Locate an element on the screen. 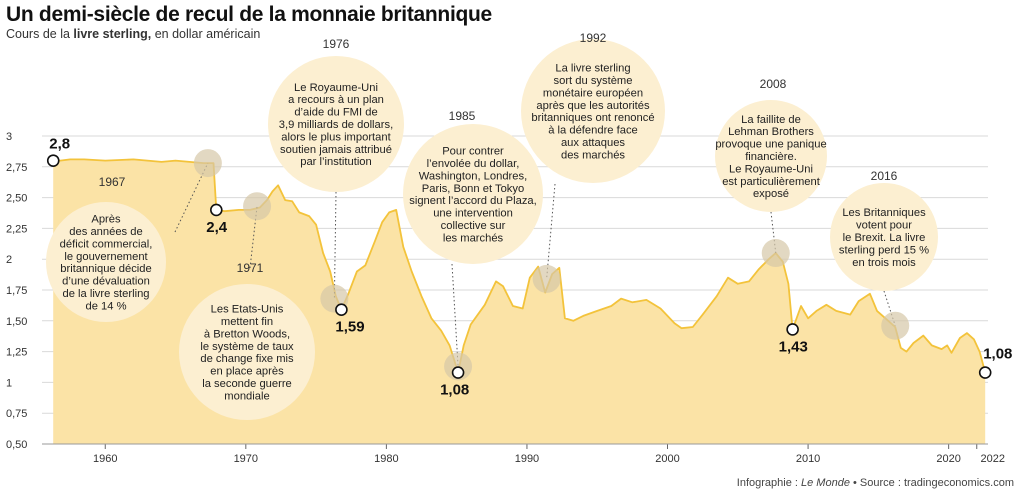  annotation-text-line: Après is located at coordinates (106, 220).